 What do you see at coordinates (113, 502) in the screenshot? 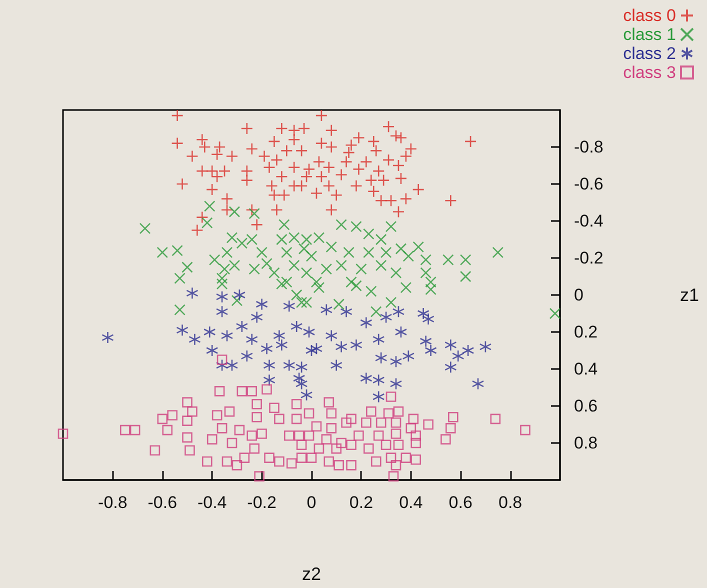
I see `x-tick-label: -0.8` at bounding box center [113, 502].